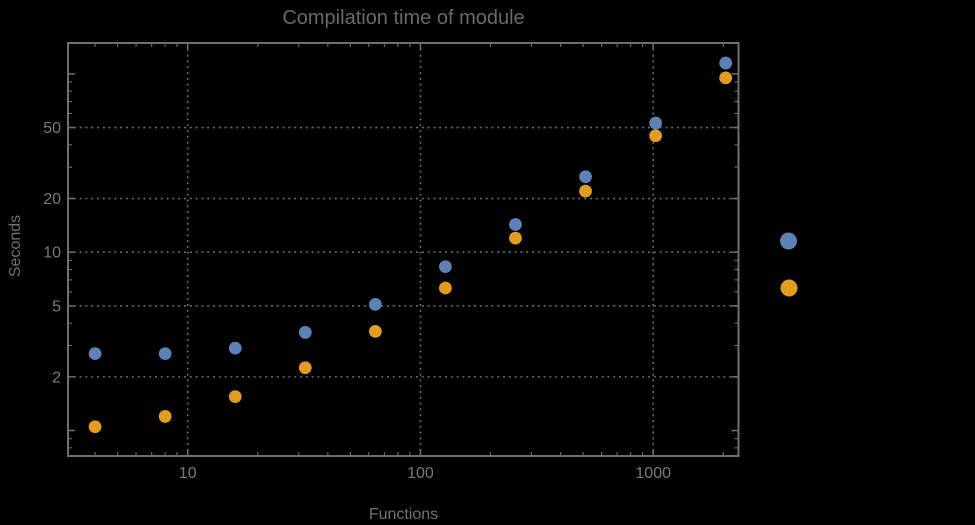 Image resolution: width=975 pixels, height=525 pixels. Describe the element at coordinates (653, 473) in the screenshot. I see `x-tick-label: 1000` at that location.